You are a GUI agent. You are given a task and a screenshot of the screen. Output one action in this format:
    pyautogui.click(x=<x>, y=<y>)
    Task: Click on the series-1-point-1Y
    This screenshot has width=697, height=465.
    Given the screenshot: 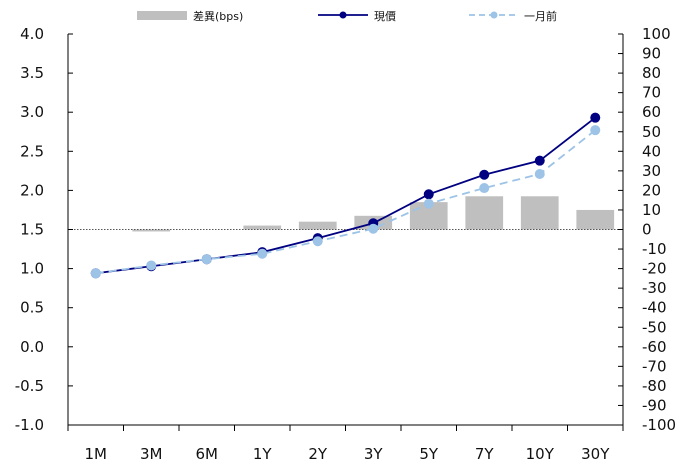 What is the action you would take?
    pyautogui.click(x=262, y=254)
    